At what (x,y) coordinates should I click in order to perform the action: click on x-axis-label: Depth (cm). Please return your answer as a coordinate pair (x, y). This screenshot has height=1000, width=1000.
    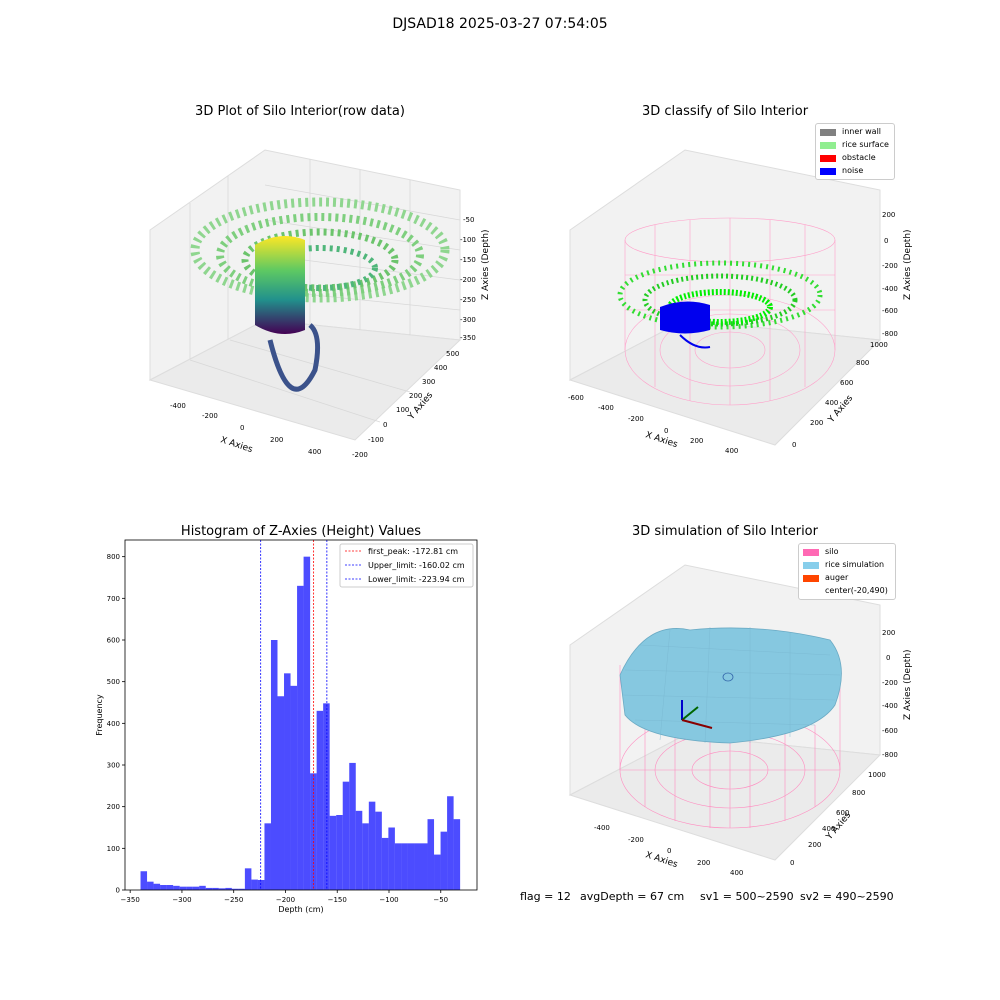
    Looking at the image, I should click on (300, 909).